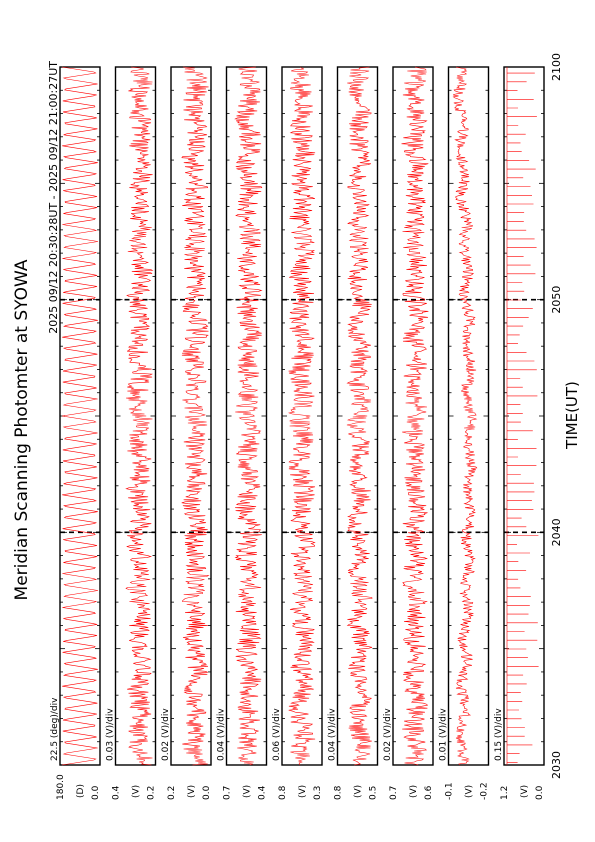  What do you see at coordinates (556, 532) in the screenshot?
I see `x-tick-label: 2040` at bounding box center [556, 532].